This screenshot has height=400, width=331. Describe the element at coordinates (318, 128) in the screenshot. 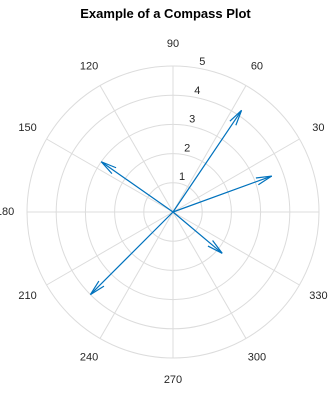

I see `theta-tick-label-30: 30` at that location.